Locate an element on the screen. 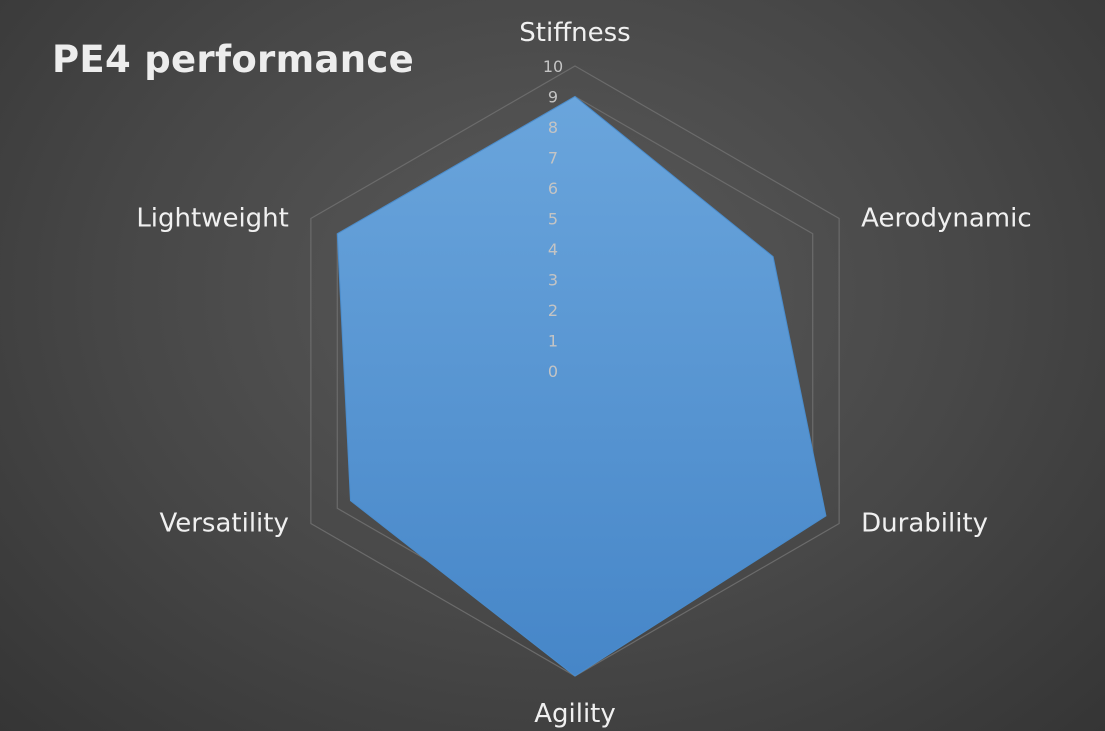 This screenshot has height=731, width=1105. tick-label-7: 7 is located at coordinates (553, 158).